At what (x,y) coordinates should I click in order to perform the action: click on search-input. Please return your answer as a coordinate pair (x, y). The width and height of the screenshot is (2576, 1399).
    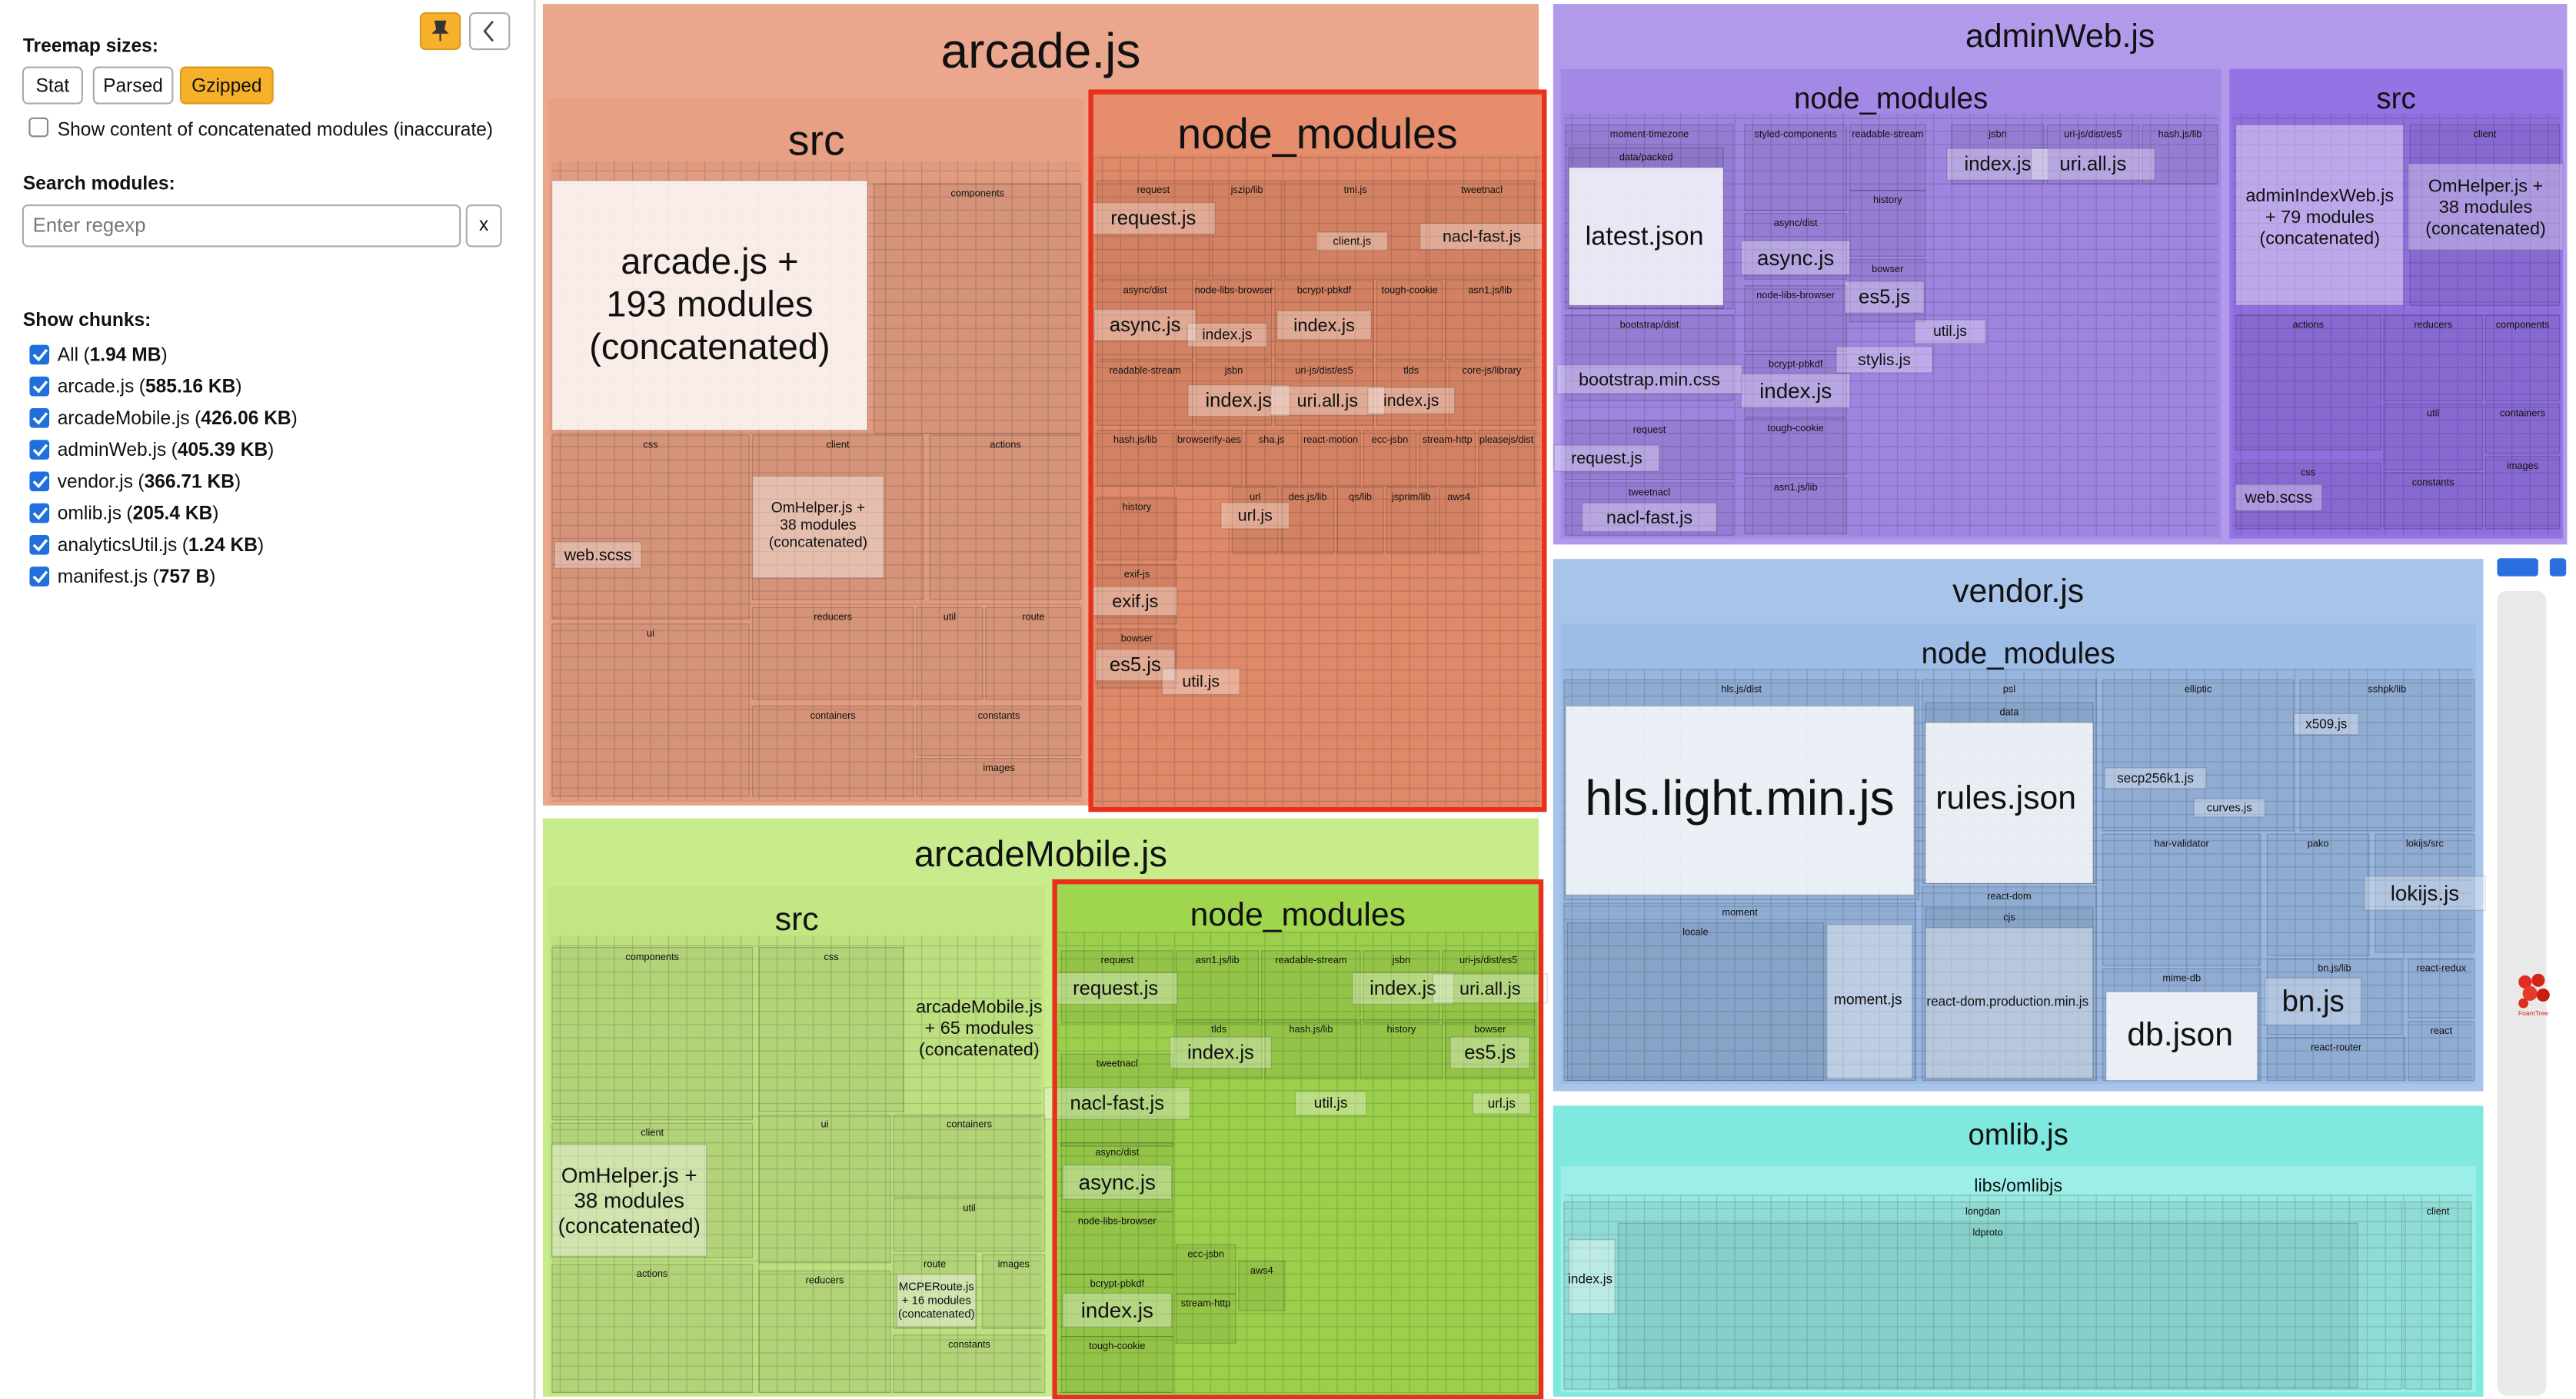
    Looking at the image, I should click on (241, 226).